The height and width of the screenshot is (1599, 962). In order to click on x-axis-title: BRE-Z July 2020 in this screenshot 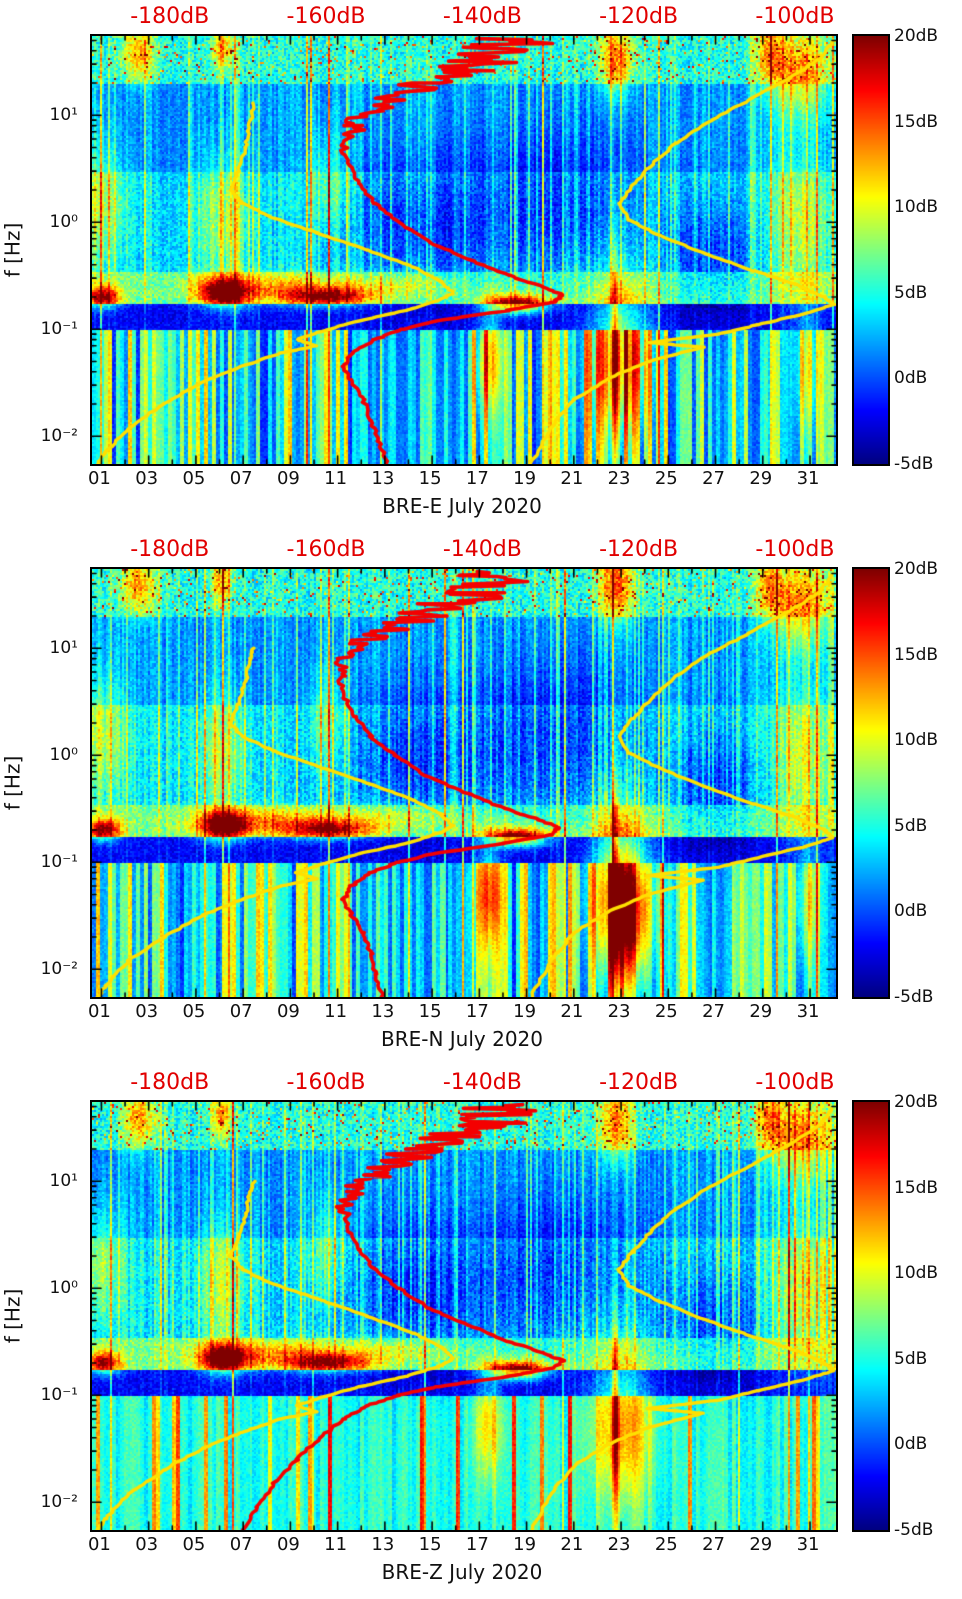, I will do `click(462, 1572)`.